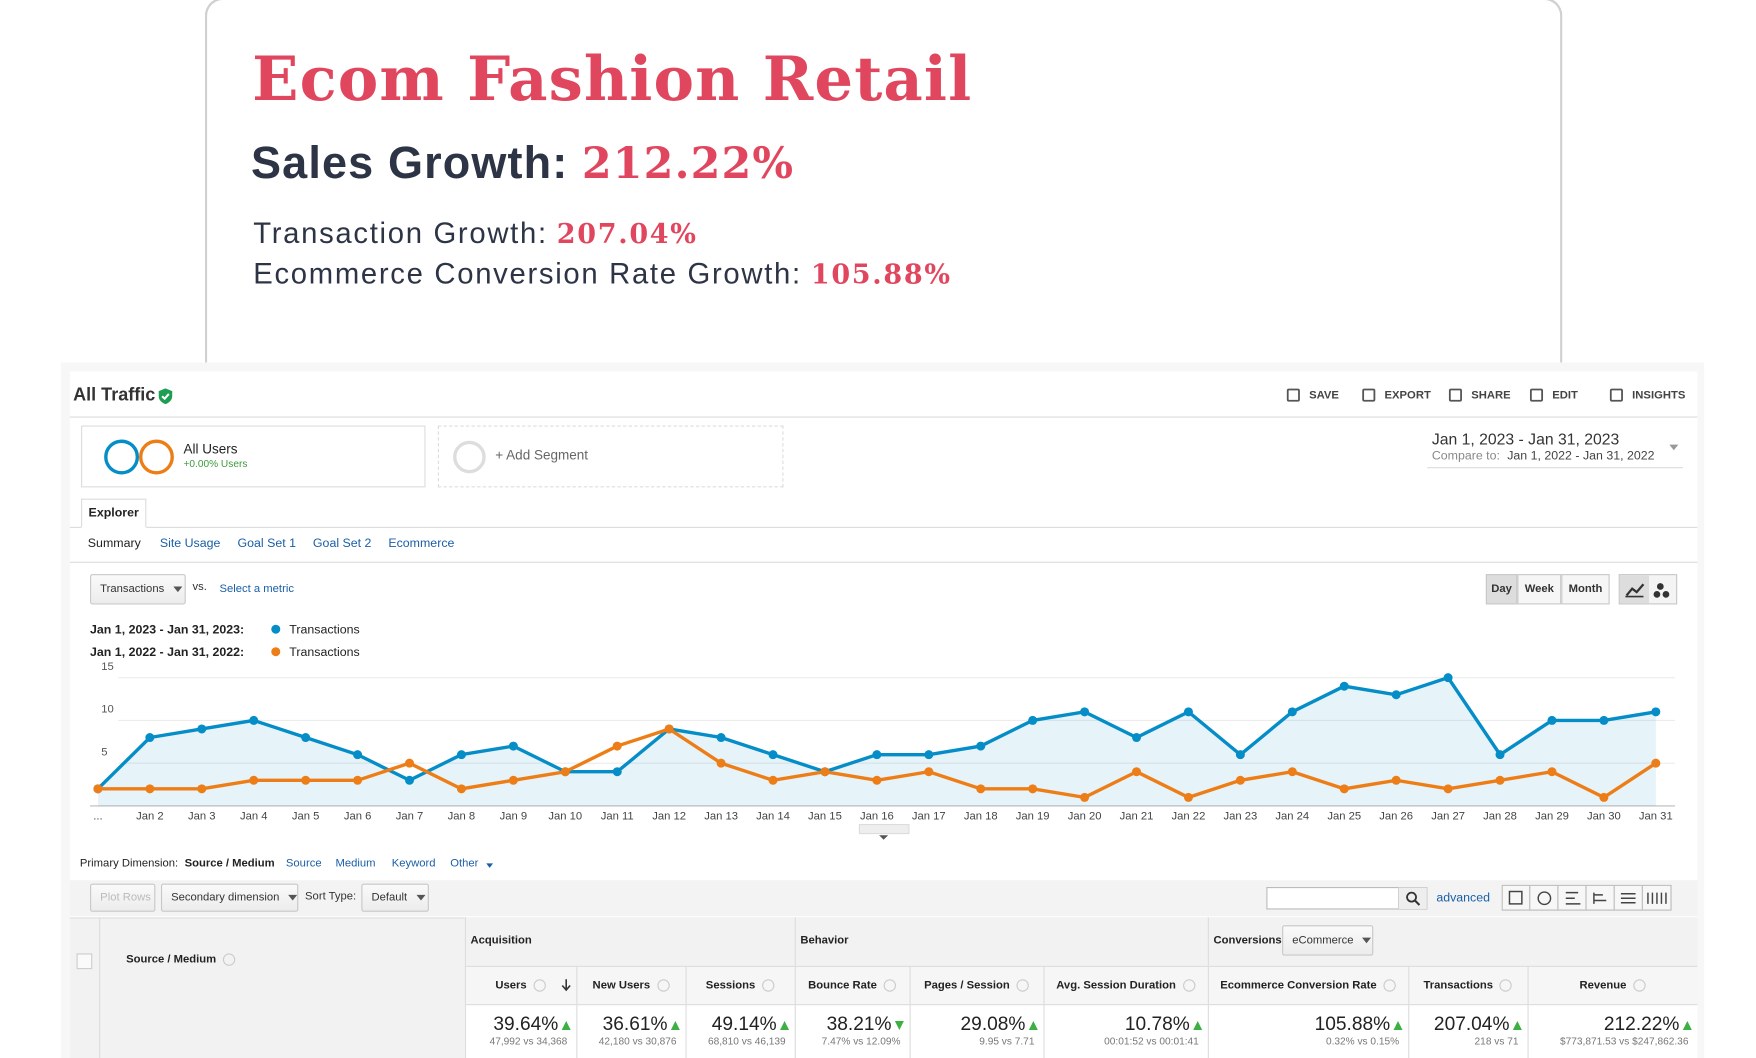  Describe the element at coordinates (1312, 395) in the screenshot. I see `action-button: SAVE` at that location.